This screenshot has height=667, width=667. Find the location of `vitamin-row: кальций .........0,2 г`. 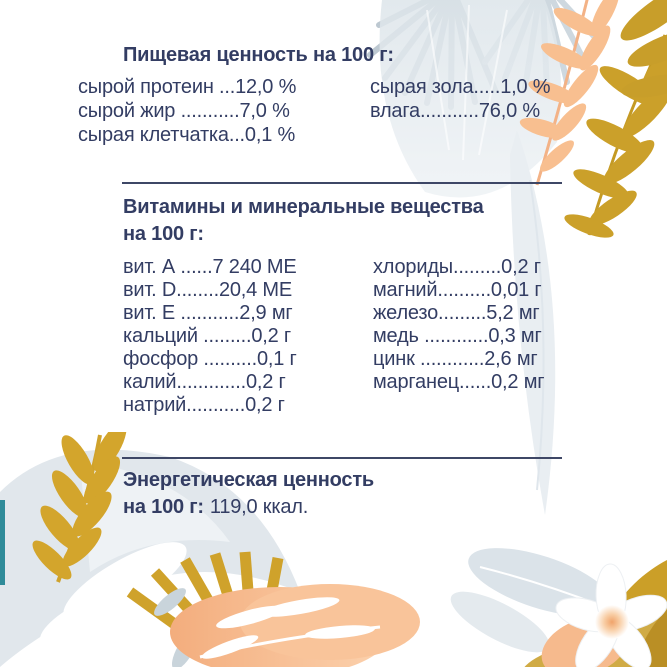

vitamin-row: кальций .........0,2 г is located at coordinates (207, 336).